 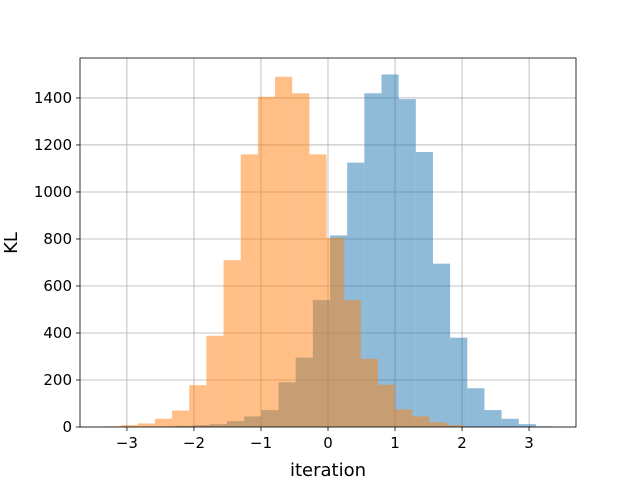 I want to click on y-axis-label: KL, so click(x=11, y=243).